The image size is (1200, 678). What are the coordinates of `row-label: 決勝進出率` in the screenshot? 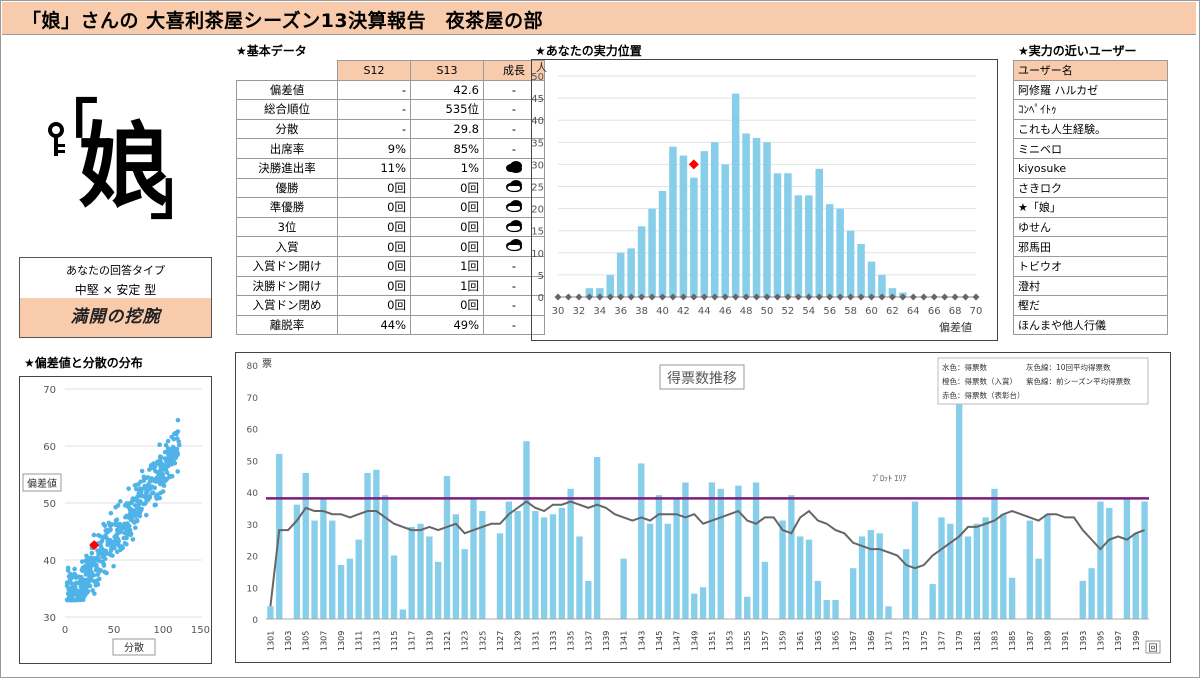 It's located at (287, 168).